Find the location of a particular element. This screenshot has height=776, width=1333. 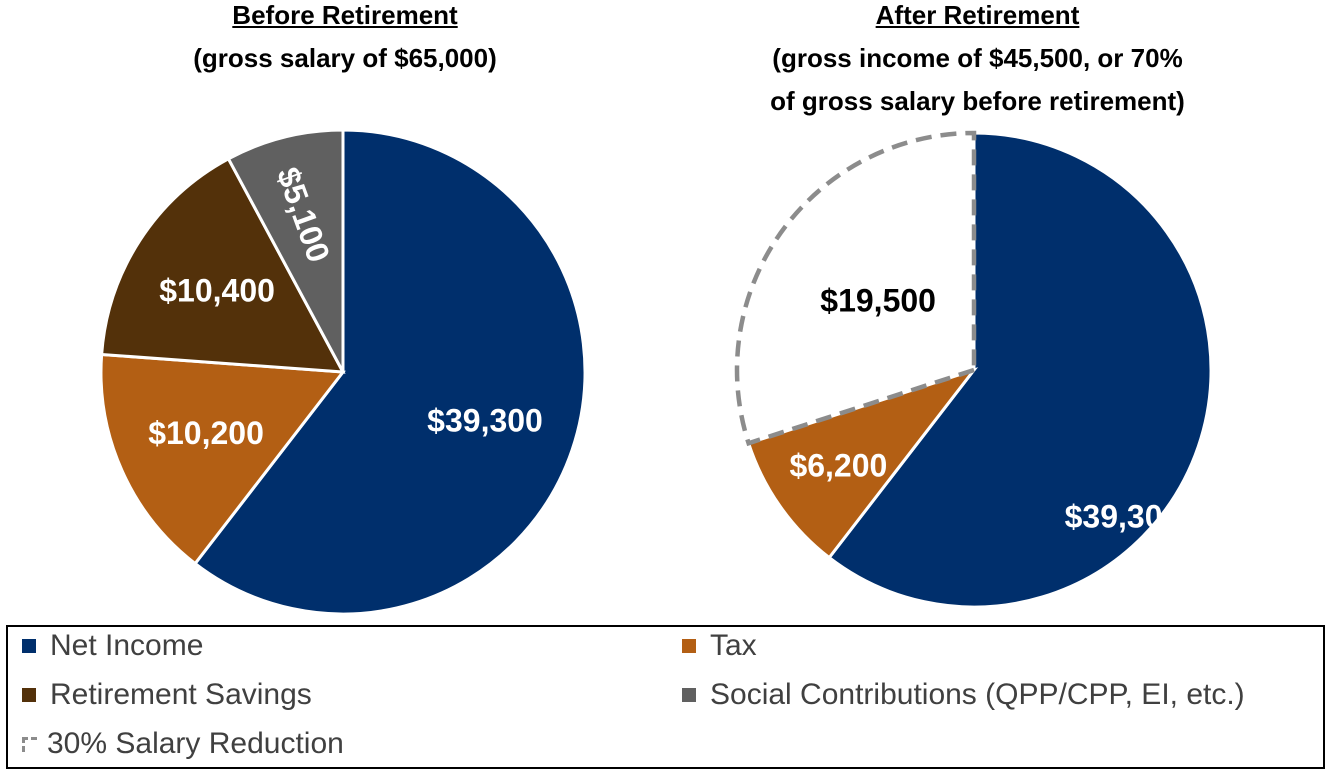

legend-item-salary-reduction: 30% Salary Reduction is located at coordinates (183, 744).